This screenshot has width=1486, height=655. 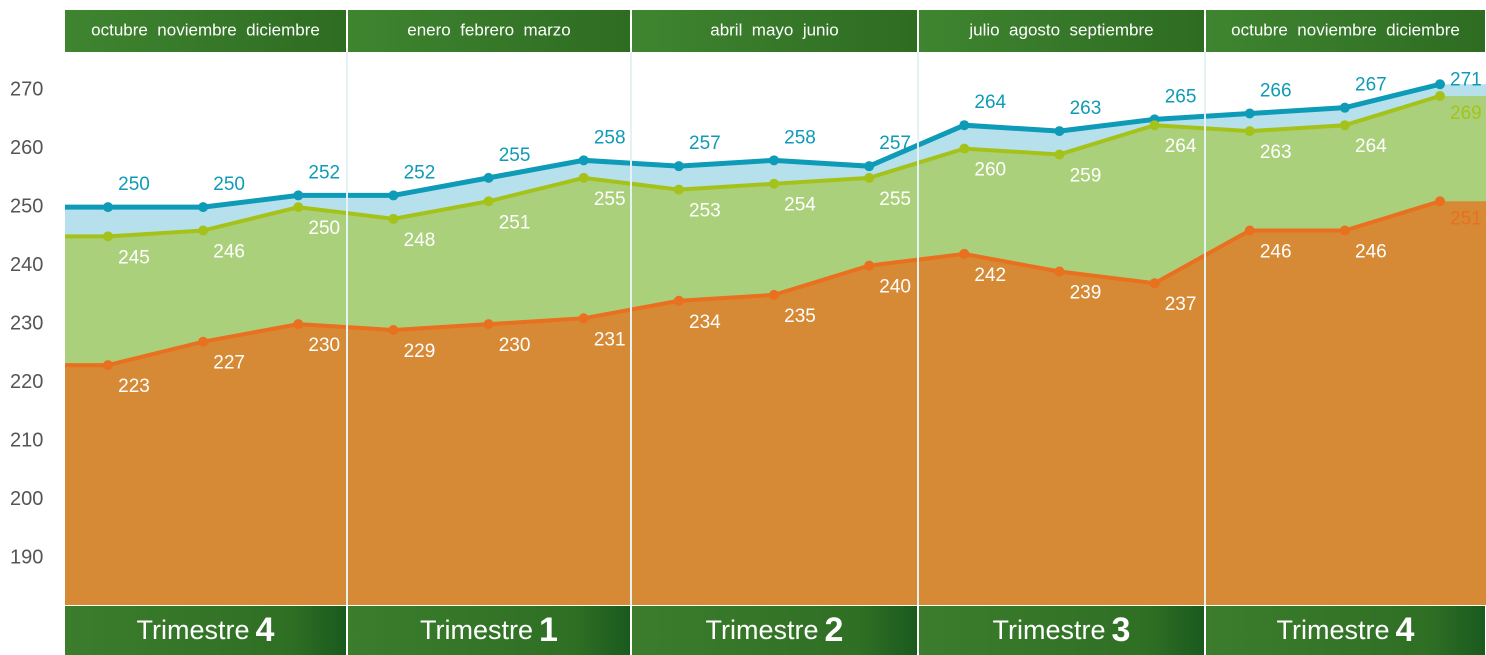 I want to click on y-tick-label: 230, so click(x=26, y=323).